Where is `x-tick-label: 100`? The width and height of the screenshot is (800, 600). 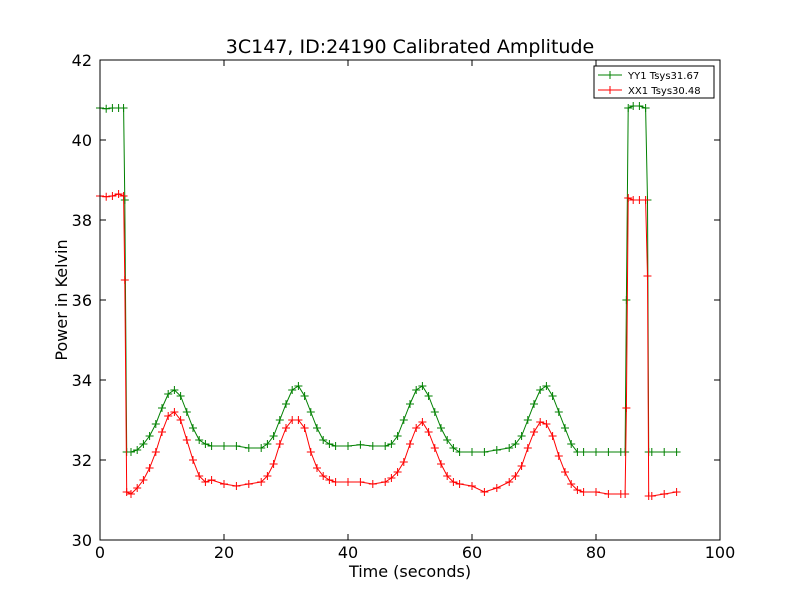 x-tick-label: 100 is located at coordinates (720, 552).